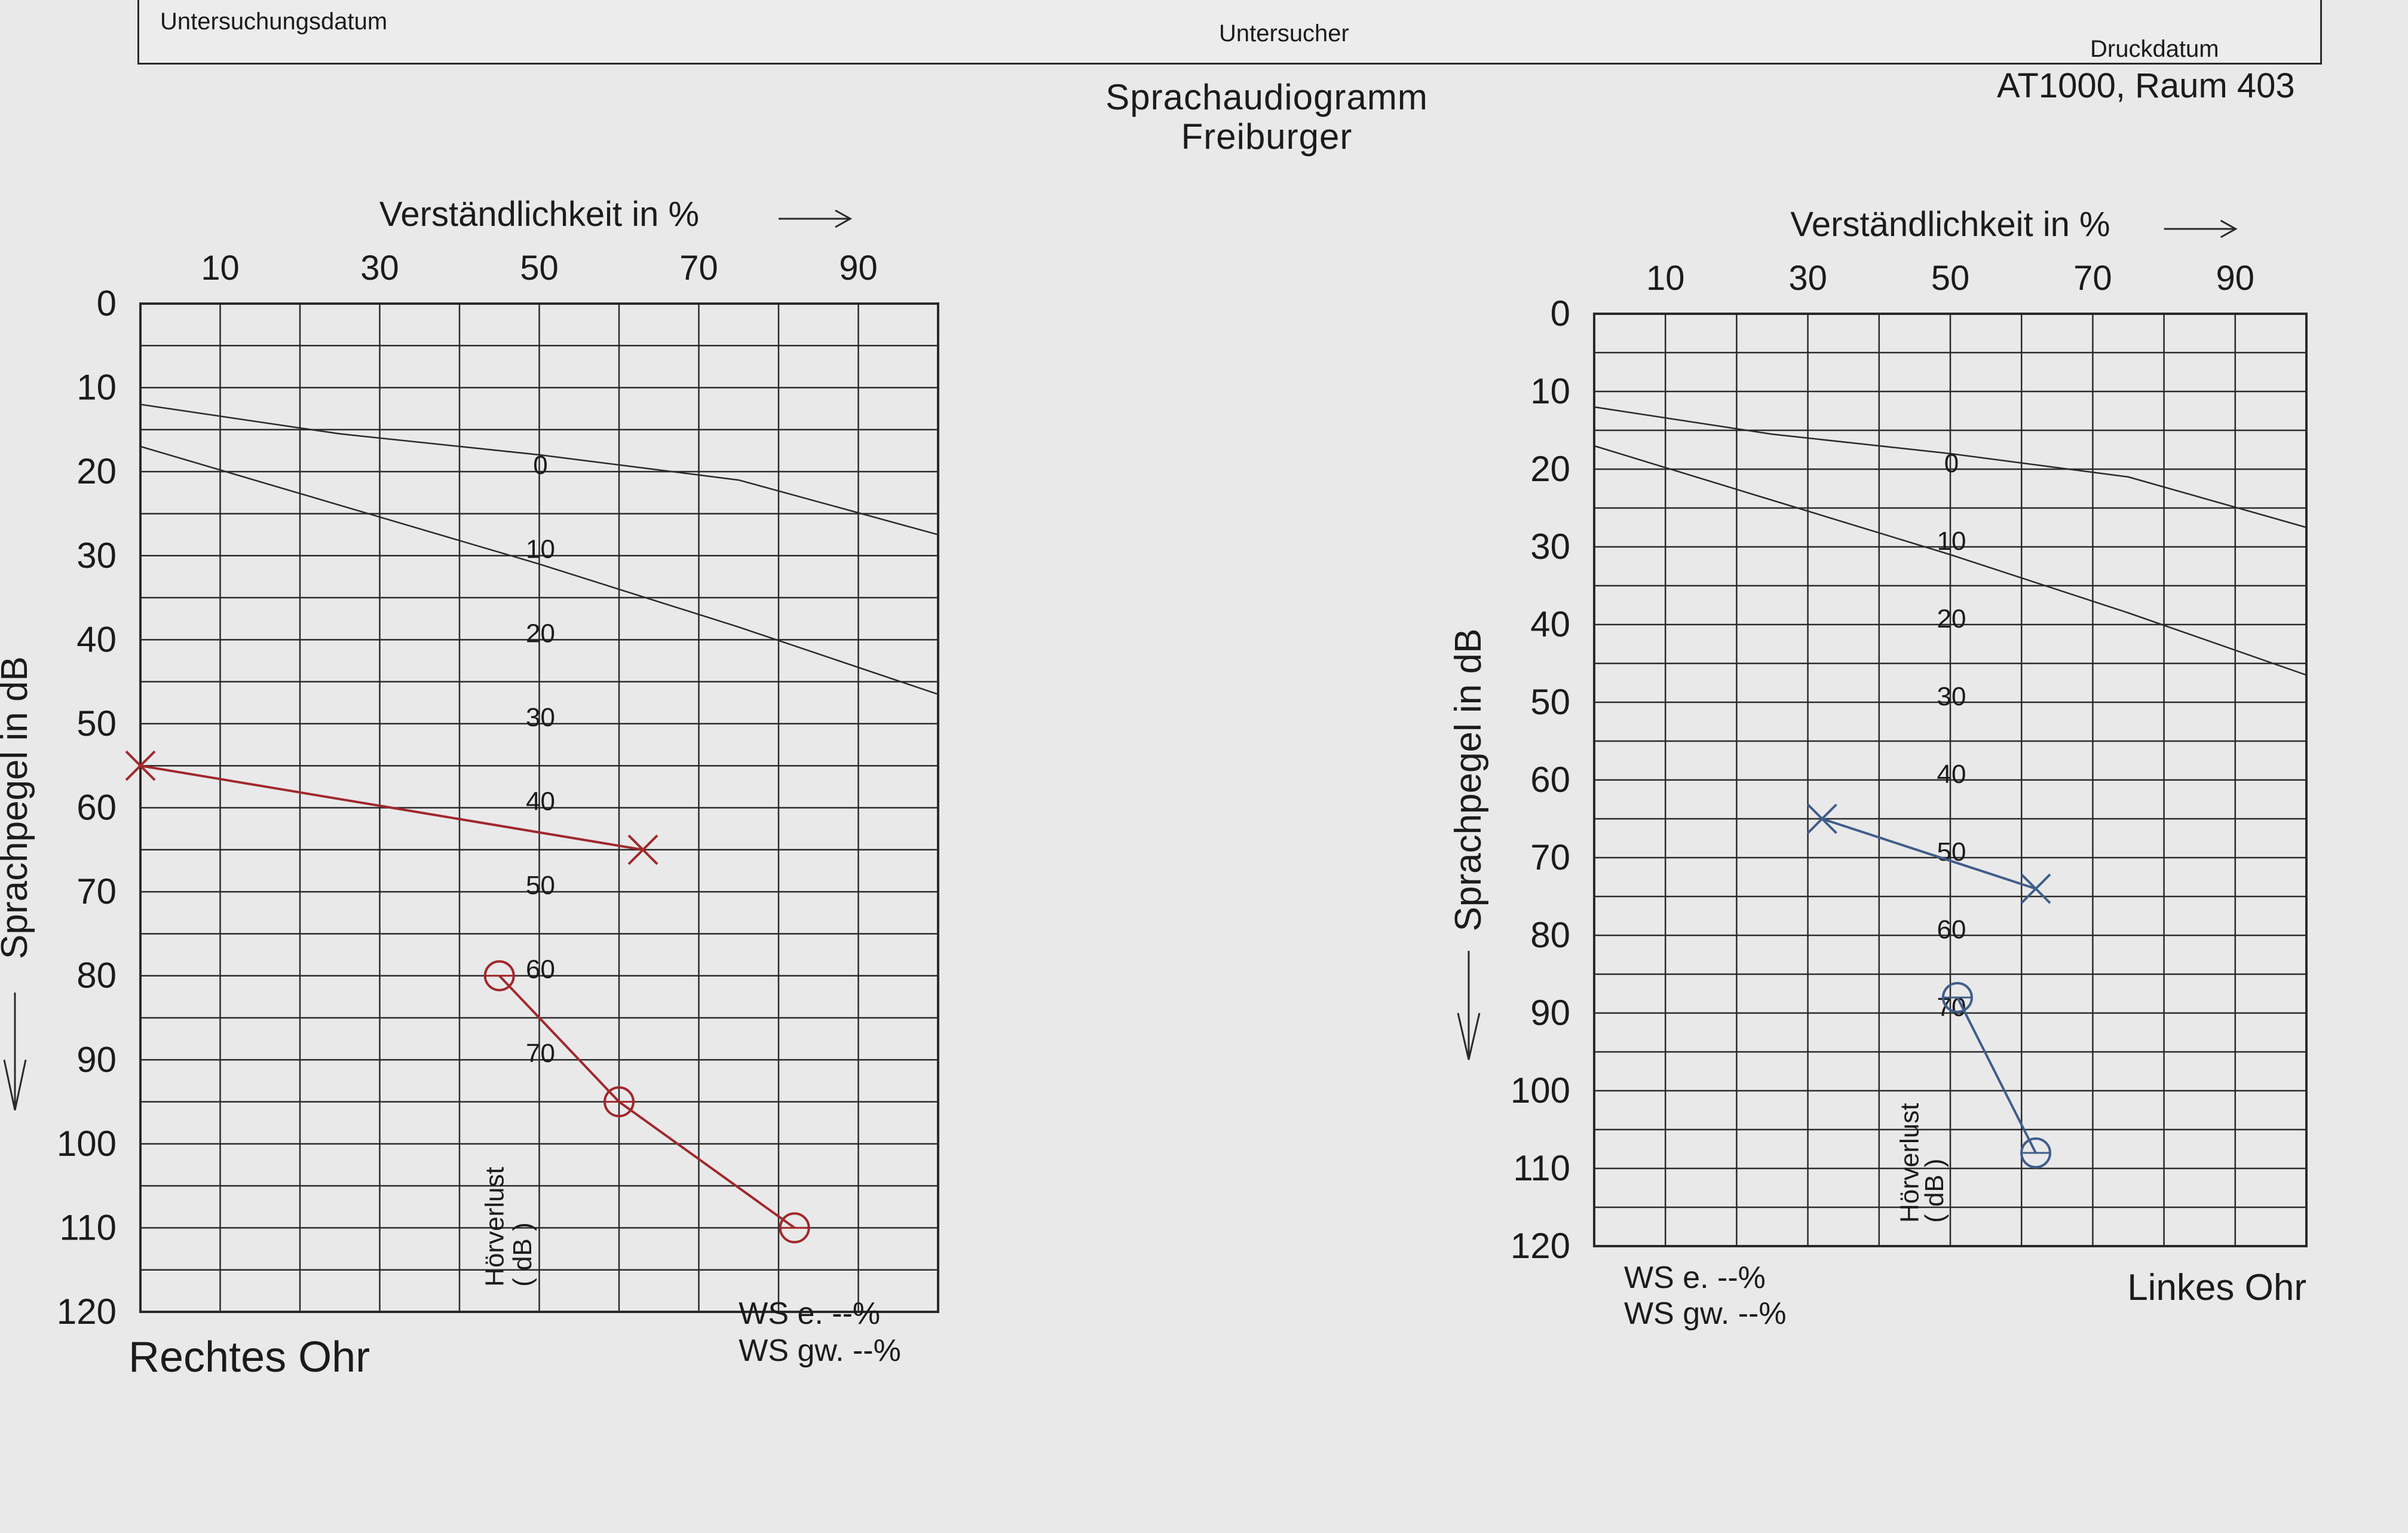 The width and height of the screenshot is (2408, 1533). Describe the element at coordinates (2154, 49) in the screenshot. I see `print-date-label: Druckdatum` at that location.